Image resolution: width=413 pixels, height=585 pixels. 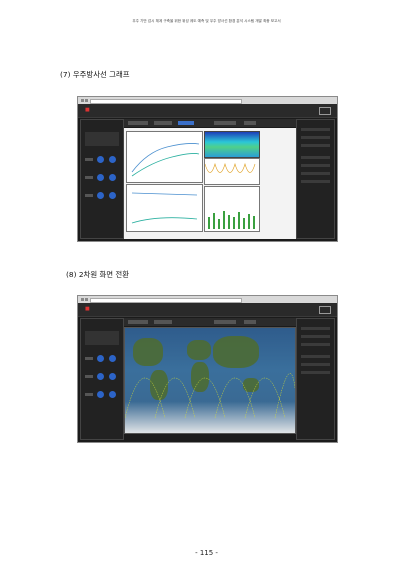 I want to click on graph-area, so click(x=210, y=183).